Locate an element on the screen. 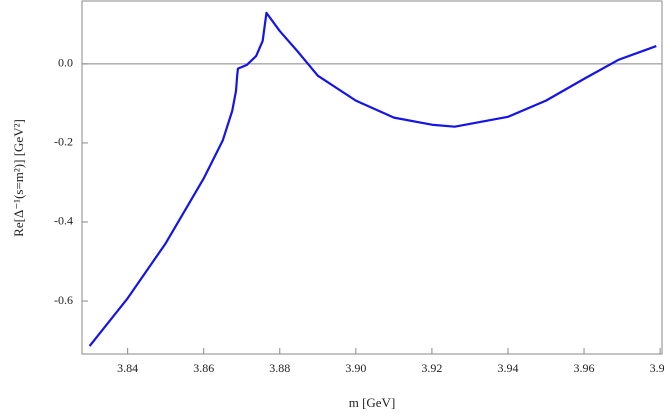  x-tick-label: 3.96 is located at coordinates (584, 368).